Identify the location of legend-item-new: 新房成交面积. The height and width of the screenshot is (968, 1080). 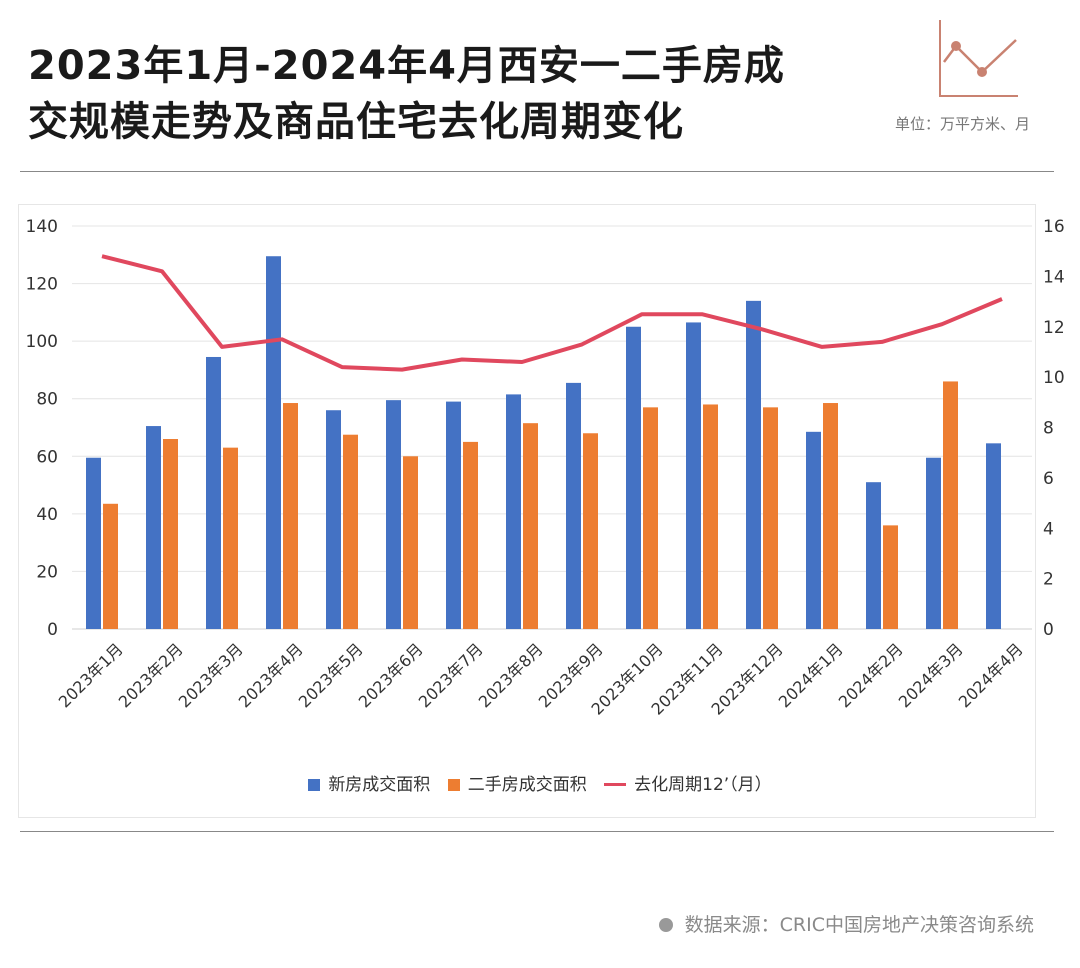
(369, 782).